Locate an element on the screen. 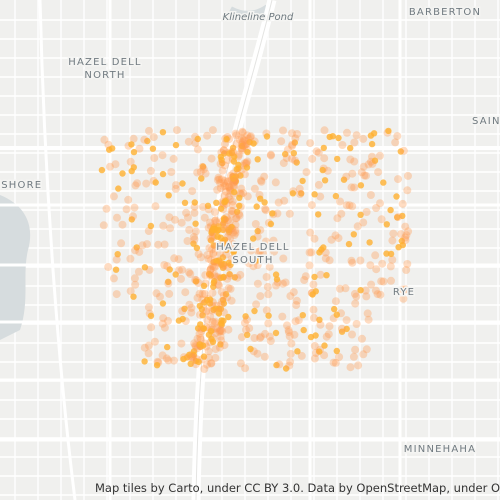 The image size is (500, 500). place-label: RYE is located at coordinates (404, 292).